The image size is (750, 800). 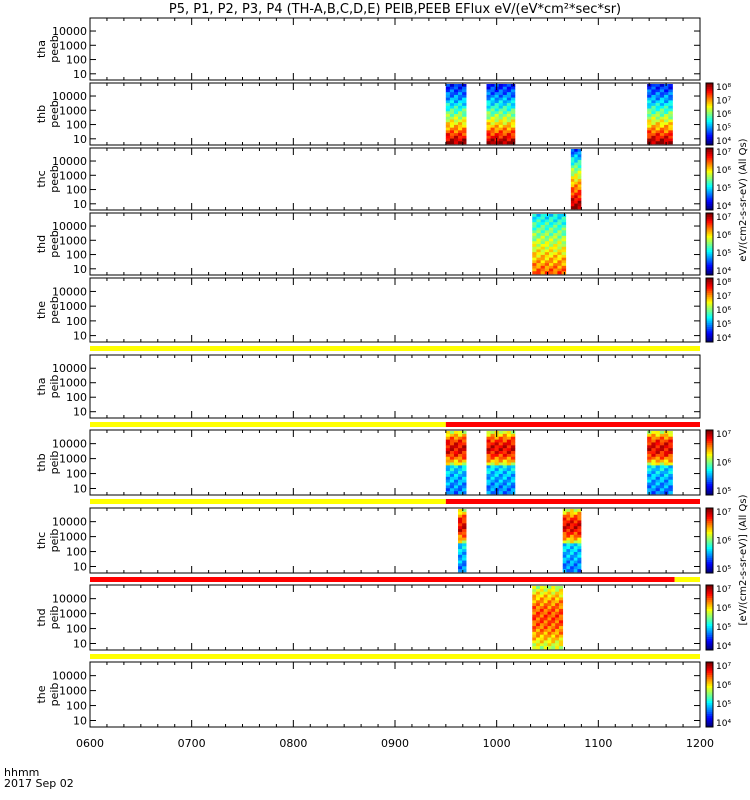 What do you see at coordinates (709, 244) in the screenshot?
I see `panel-thd-peeb-colorbar-frame` at bounding box center [709, 244].